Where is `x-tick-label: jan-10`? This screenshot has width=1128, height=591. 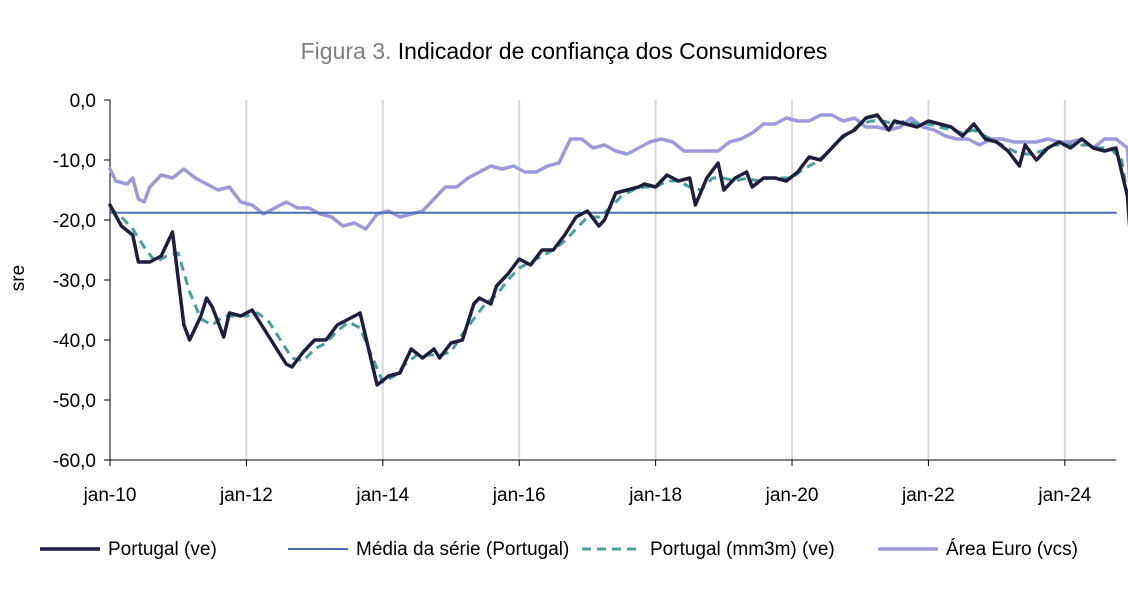 x-tick-label: jan-10 is located at coordinates (110, 495).